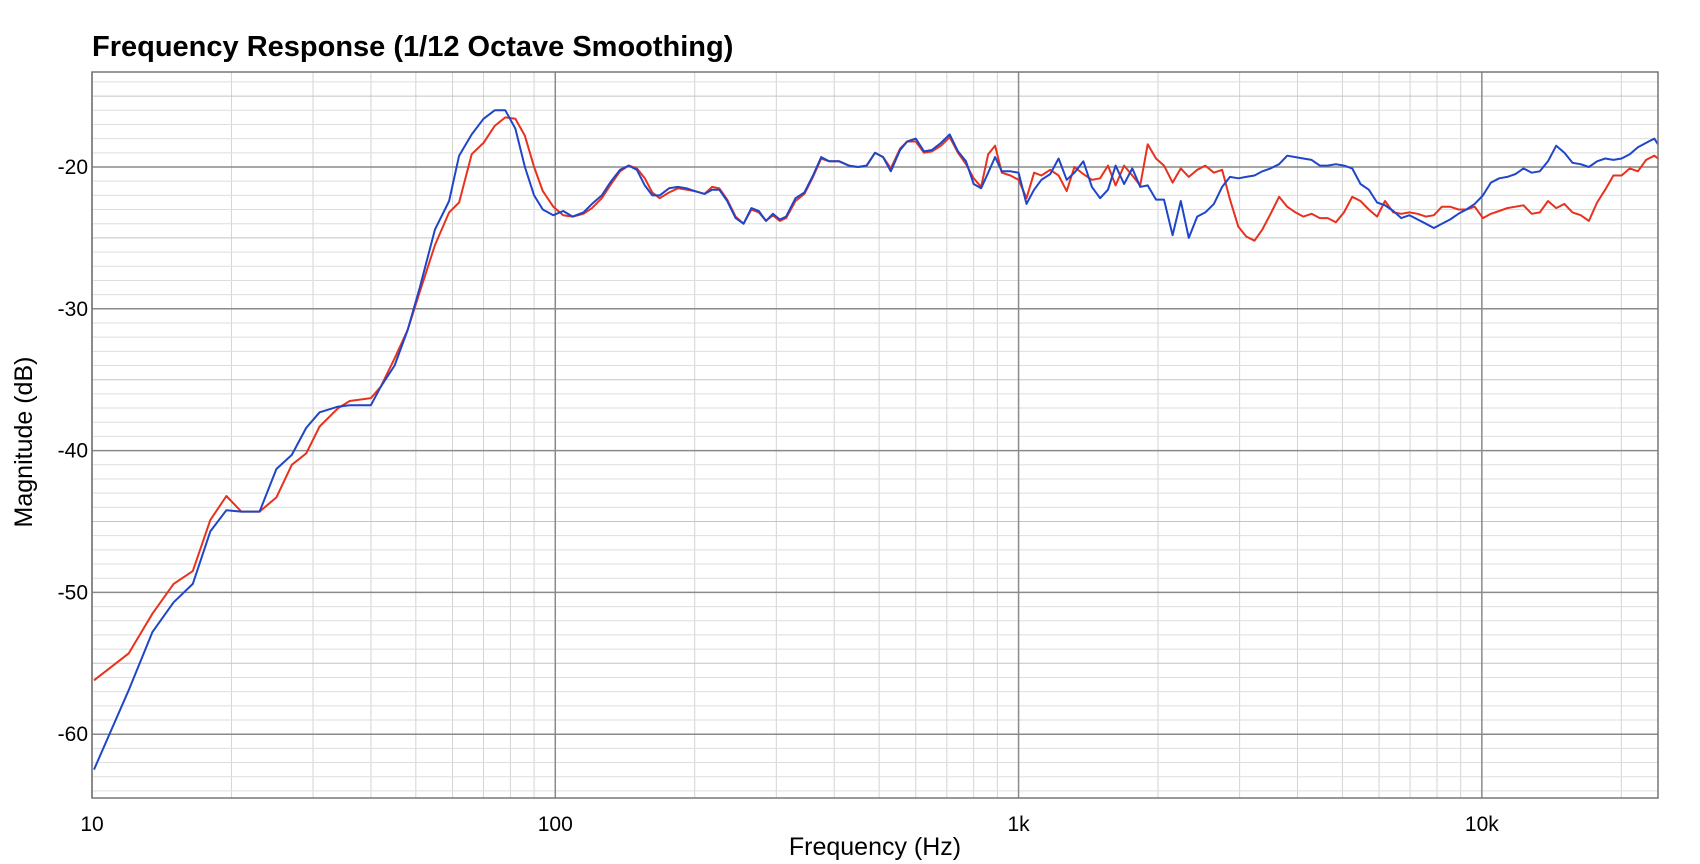 This screenshot has width=1700, height=864. What do you see at coordinates (73, 451) in the screenshot?
I see `y-tick-label: -40` at bounding box center [73, 451].